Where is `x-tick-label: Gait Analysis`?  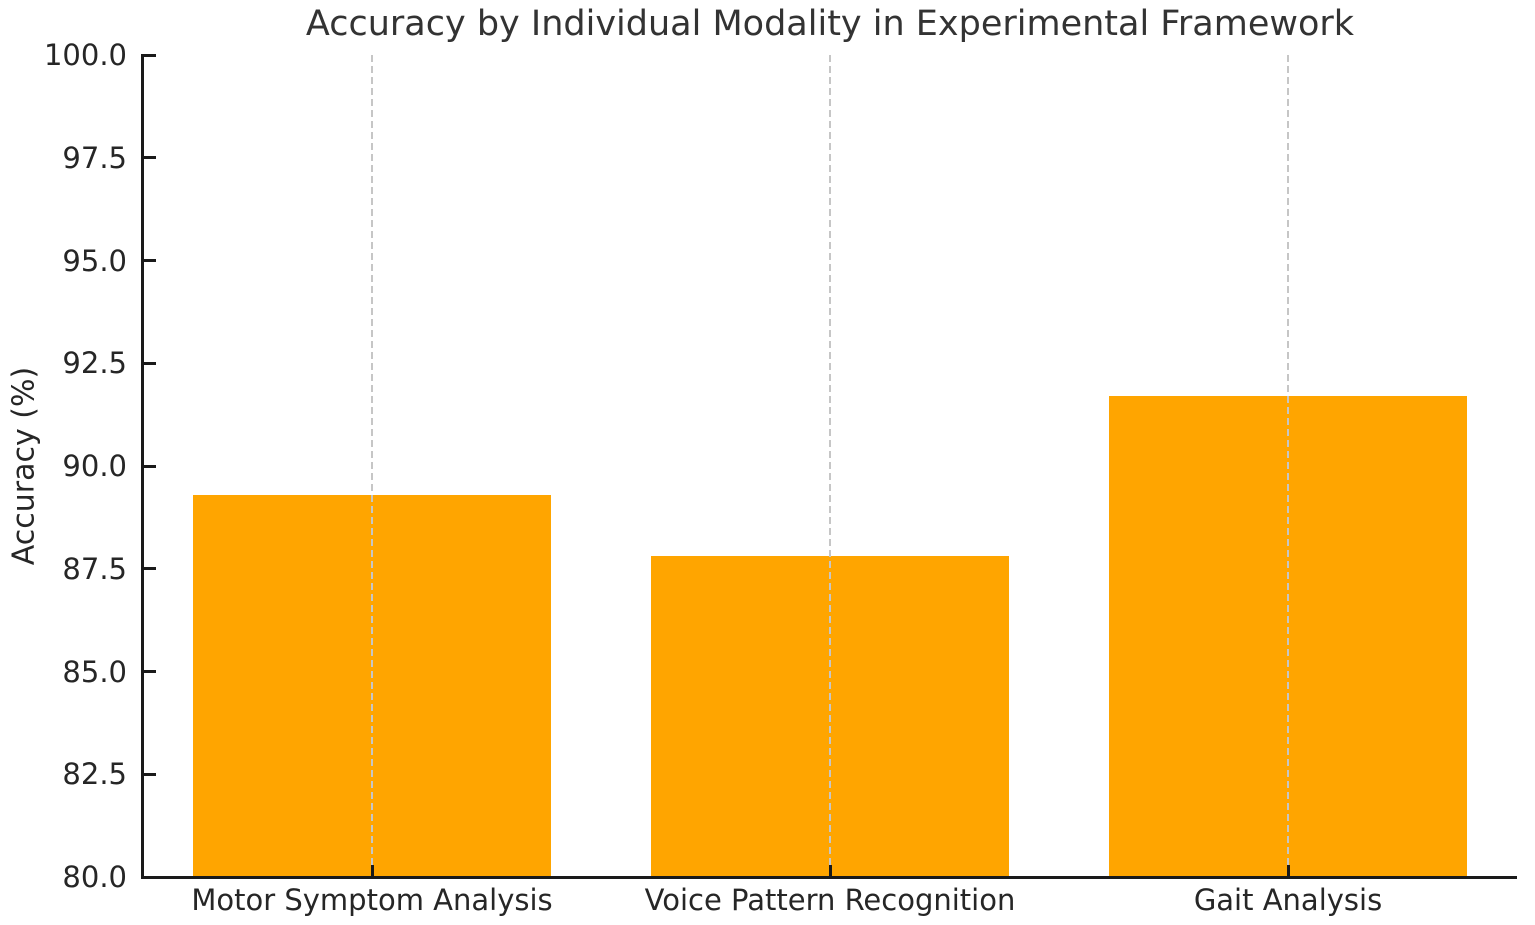 x-tick-label: Gait Analysis is located at coordinates (1288, 900).